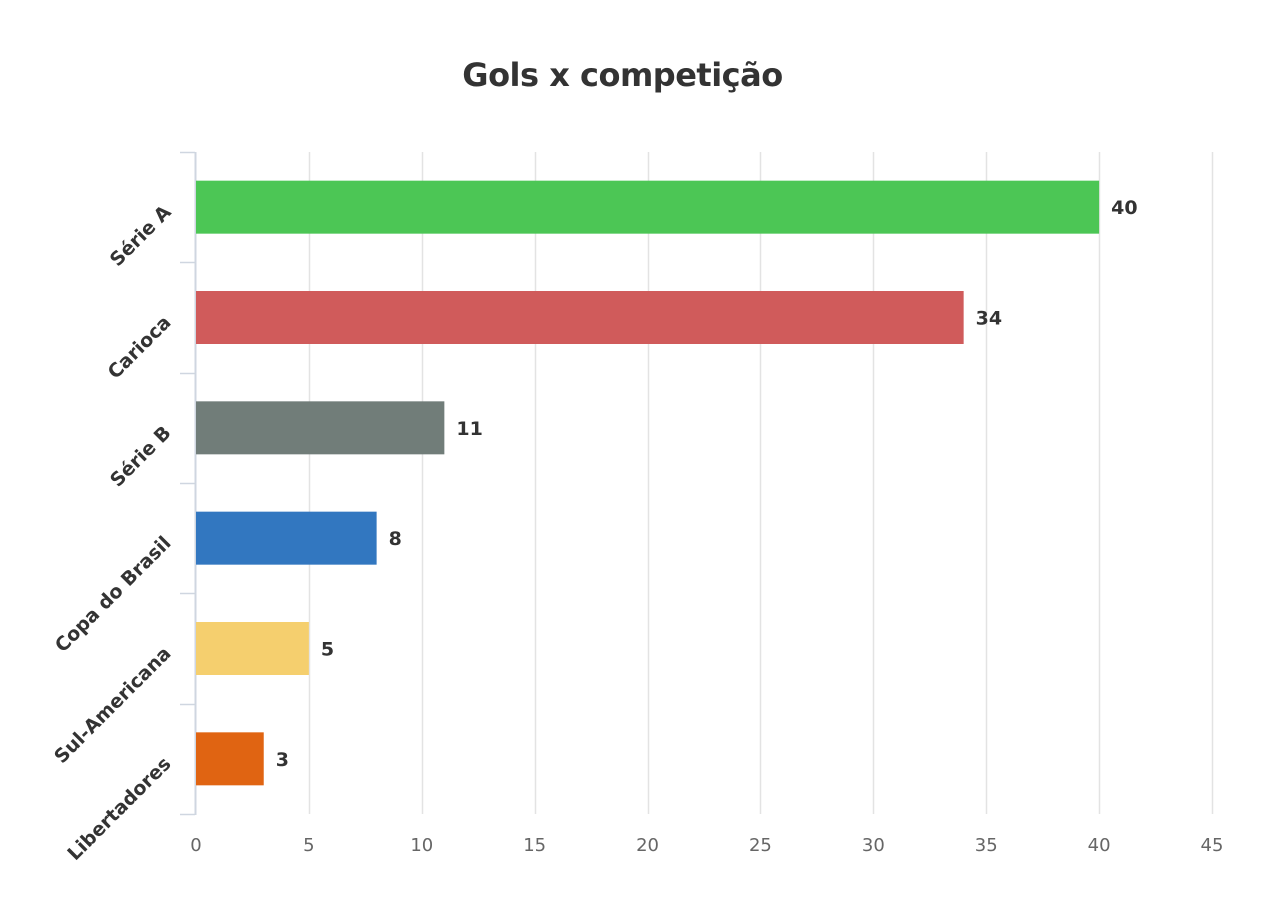 The height and width of the screenshot is (912, 1280). Describe the element at coordinates (141, 457) in the screenshot. I see `category-label: Série B` at that location.